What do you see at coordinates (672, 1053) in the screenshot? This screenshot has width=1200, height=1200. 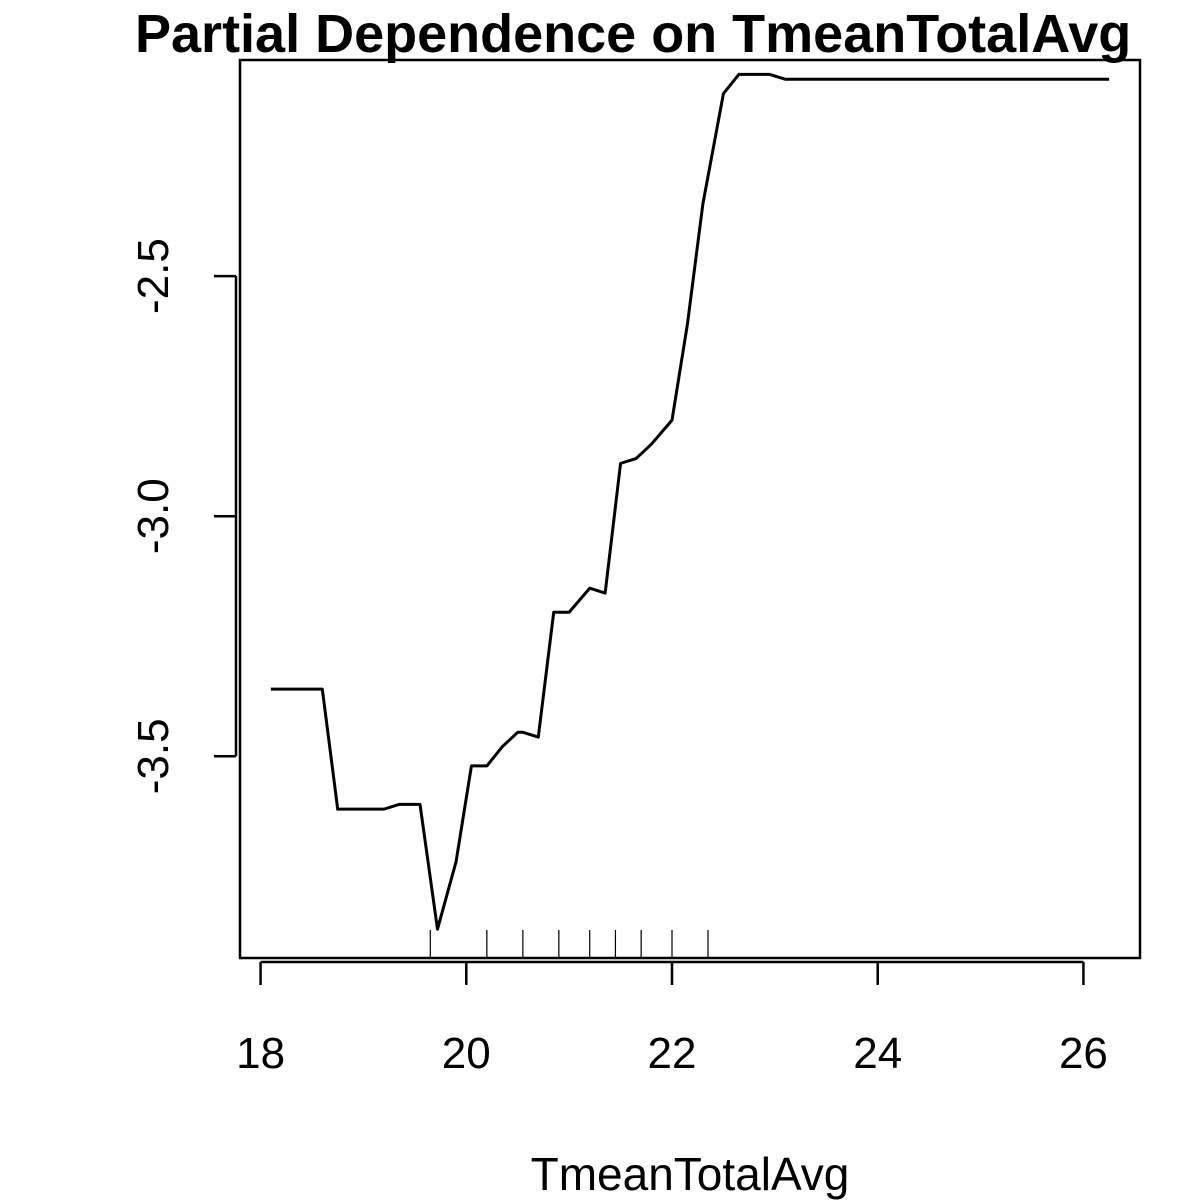 I see `x-tick-label: 22` at bounding box center [672, 1053].